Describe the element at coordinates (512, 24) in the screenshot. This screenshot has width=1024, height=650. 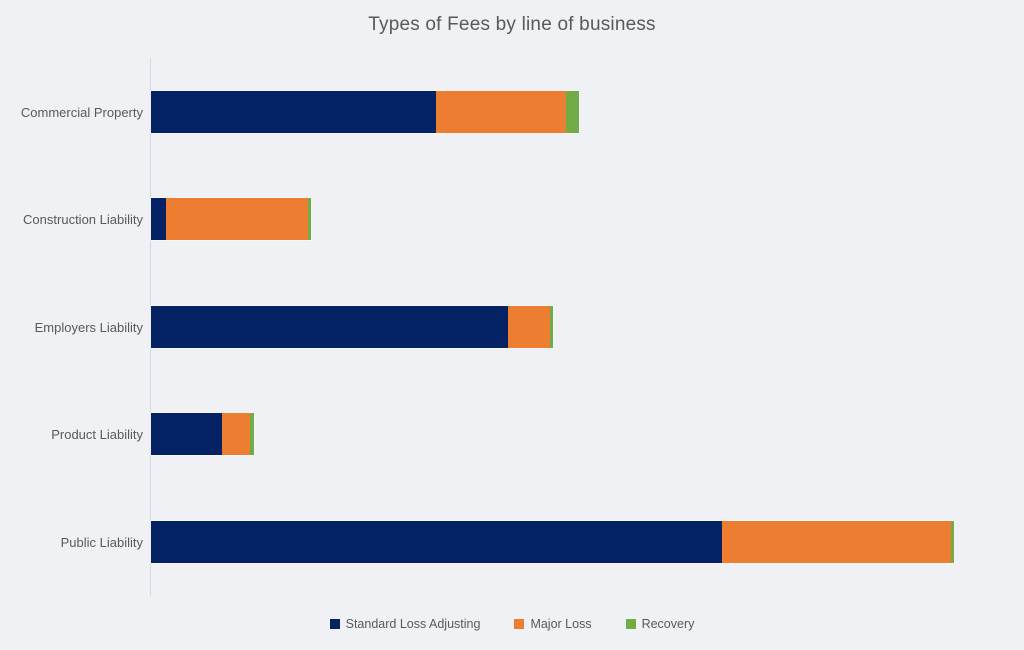
I see `chart-title: Types of Fees by line of business` at that location.